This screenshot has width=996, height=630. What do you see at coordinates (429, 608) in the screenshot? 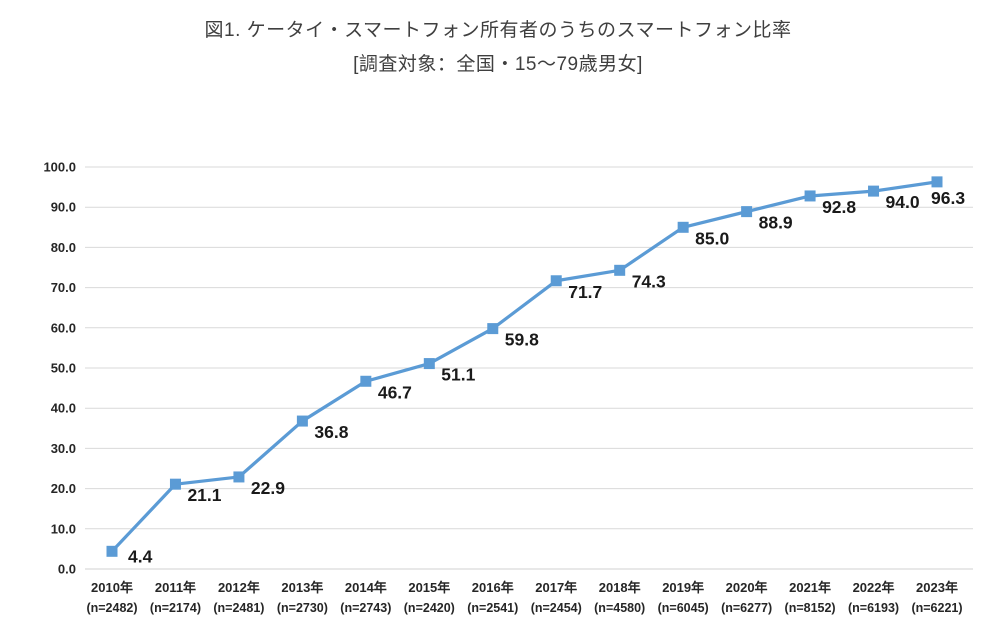
I see `x-tick-sublabel: (n=2420)` at bounding box center [429, 608].